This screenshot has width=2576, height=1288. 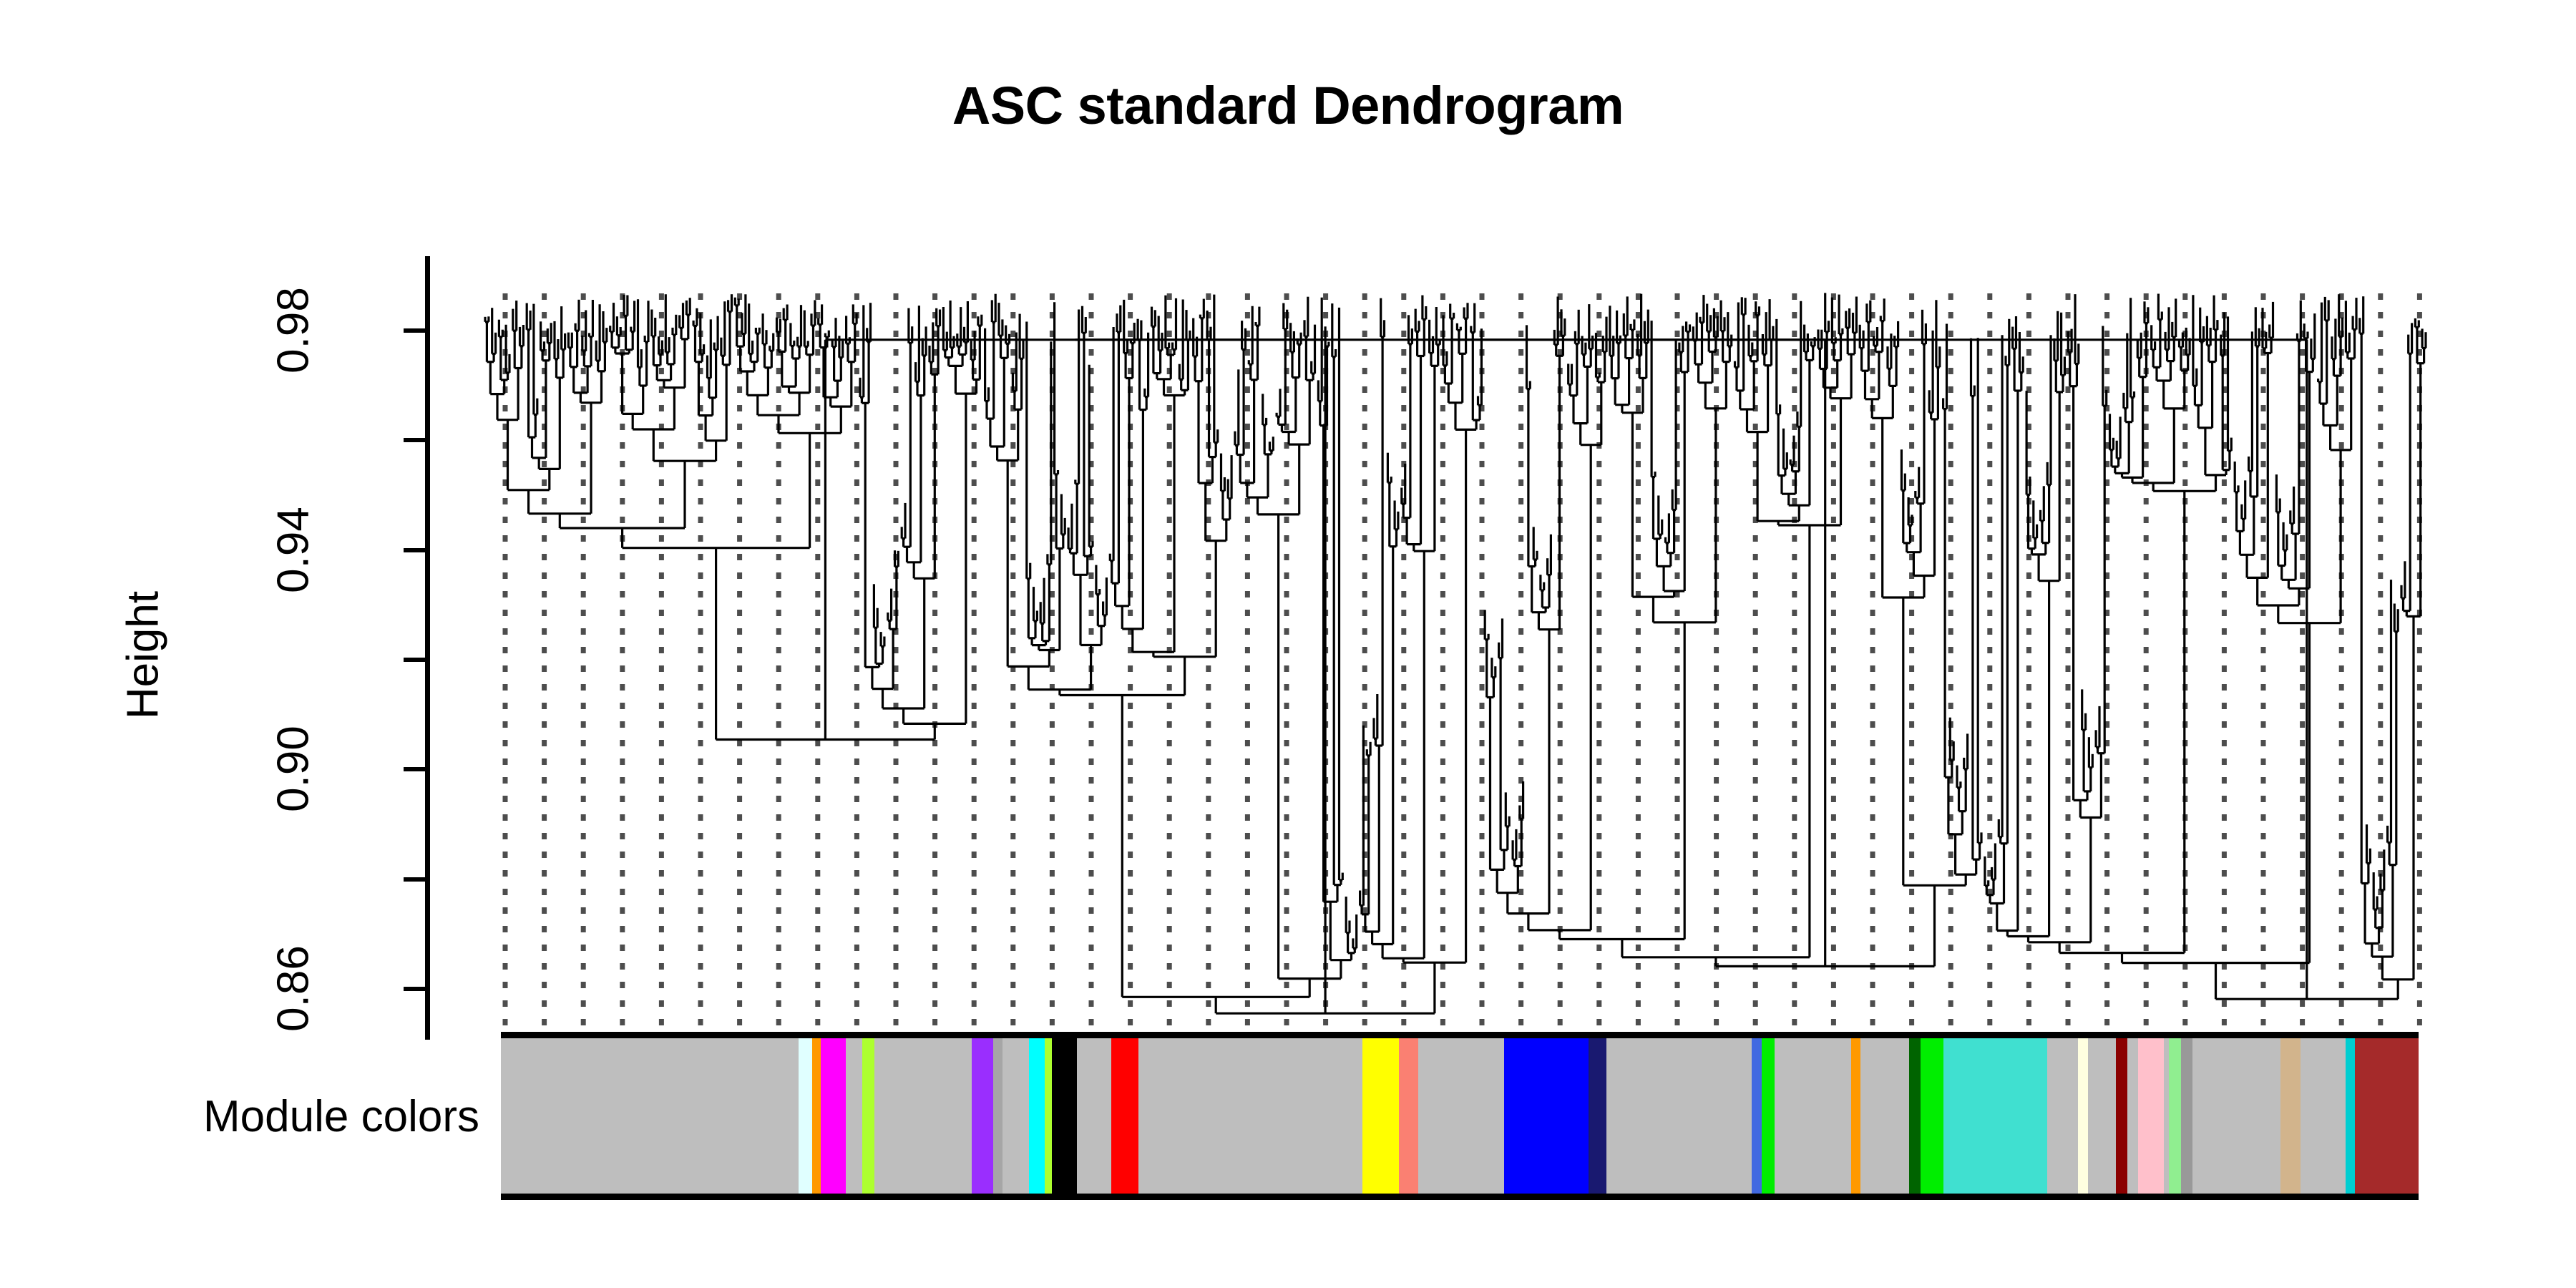 I want to click on module-color-band-lightcyan, so click(x=805, y=1116).